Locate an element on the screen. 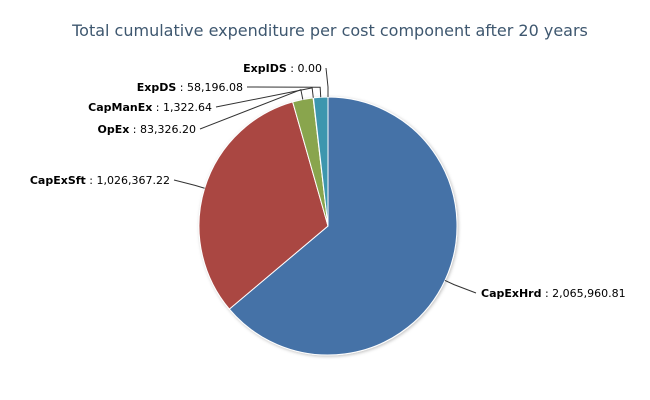 The image size is (650, 400). slice-name: CapManEx is located at coordinates (120, 107).